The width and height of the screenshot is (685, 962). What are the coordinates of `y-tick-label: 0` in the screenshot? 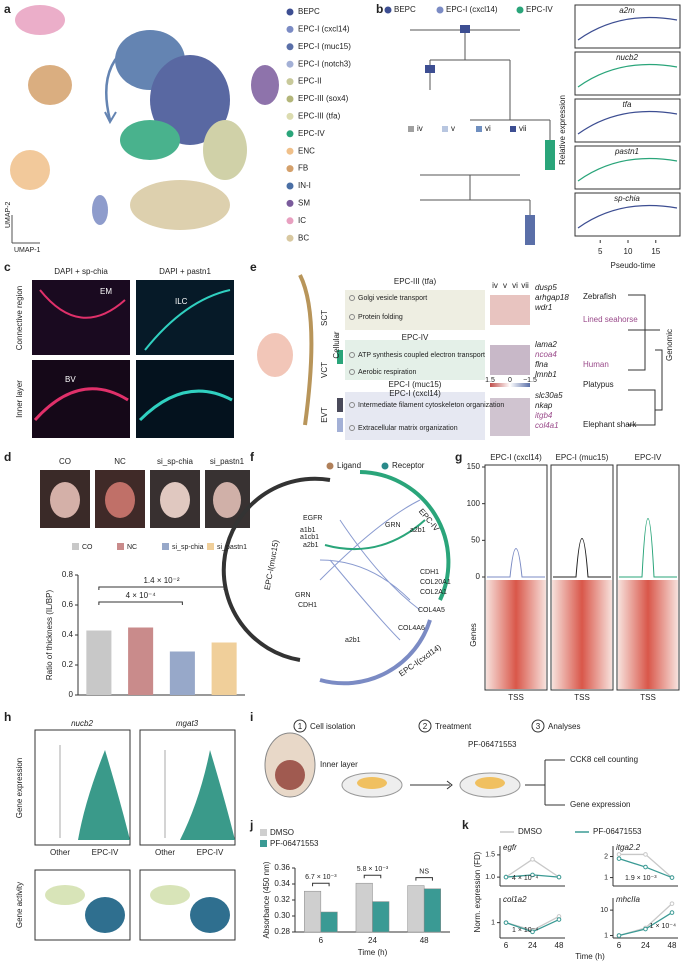 It's located at (71, 694).